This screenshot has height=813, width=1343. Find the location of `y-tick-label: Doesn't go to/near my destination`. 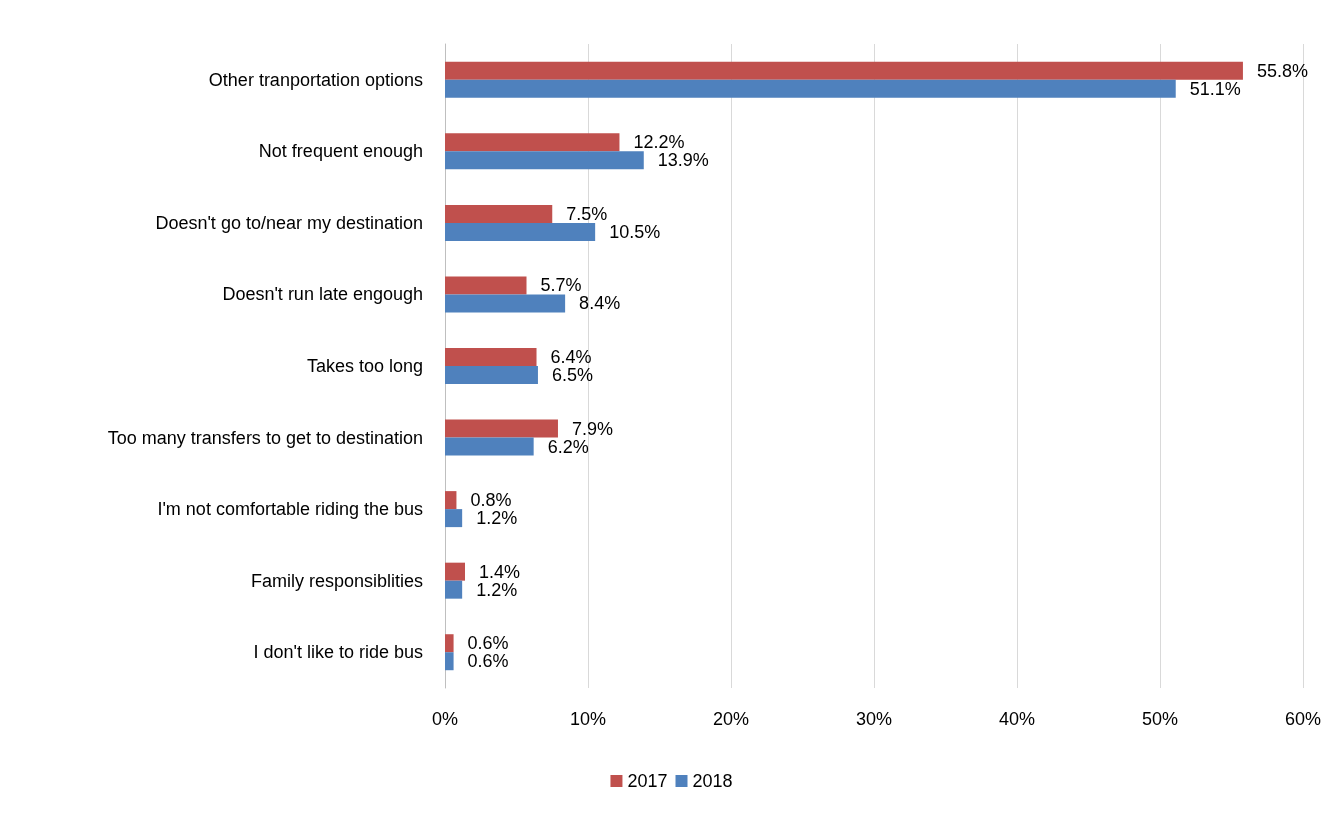

y-tick-label: Doesn't go to/near my destination is located at coordinates (289, 222).